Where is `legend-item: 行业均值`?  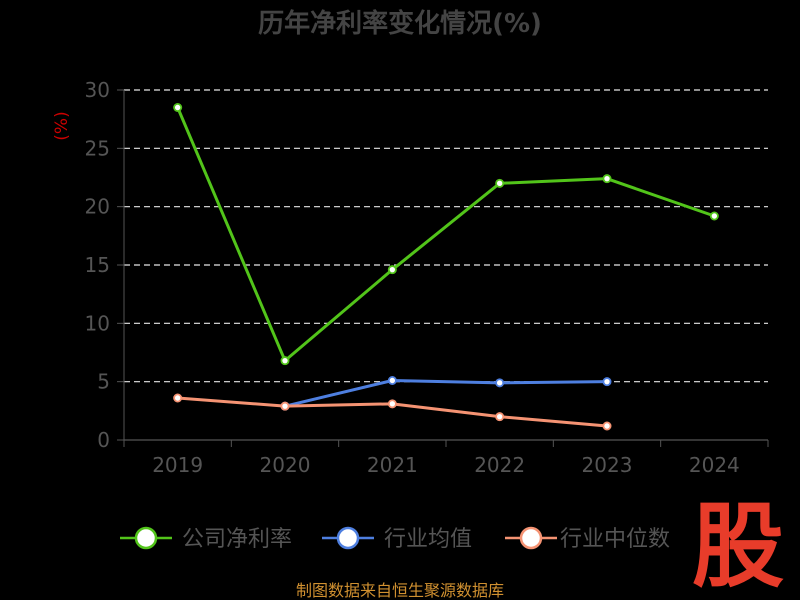
legend-item: 行业均值 is located at coordinates (397, 539).